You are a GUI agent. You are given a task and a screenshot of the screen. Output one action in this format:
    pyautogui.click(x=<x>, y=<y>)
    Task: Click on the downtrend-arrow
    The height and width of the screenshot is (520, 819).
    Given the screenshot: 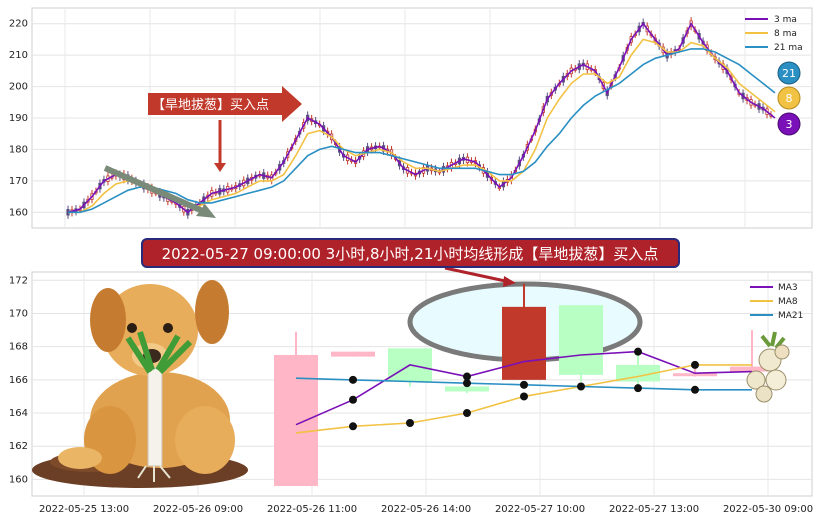 What is the action you would take?
    pyautogui.click(x=159, y=191)
    